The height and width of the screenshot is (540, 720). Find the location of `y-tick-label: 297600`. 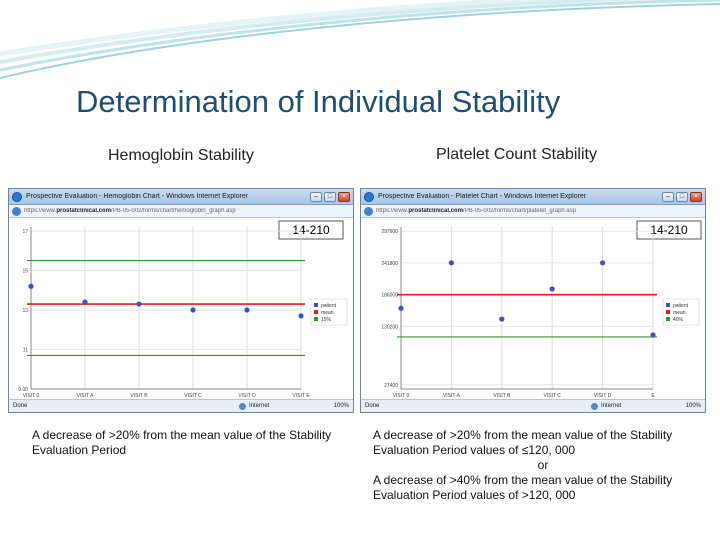

y-tick-label: 297600 is located at coordinates (389, 232).